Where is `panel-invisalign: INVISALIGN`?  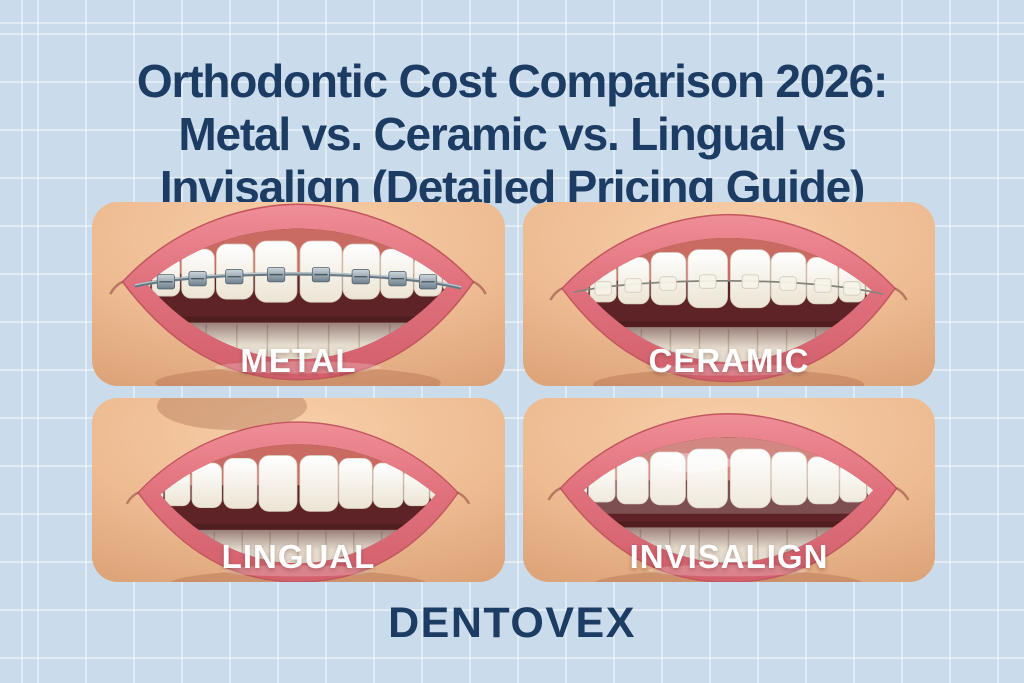
panel-invisalign: INVISALIGN is located at coordinates (729, 490).